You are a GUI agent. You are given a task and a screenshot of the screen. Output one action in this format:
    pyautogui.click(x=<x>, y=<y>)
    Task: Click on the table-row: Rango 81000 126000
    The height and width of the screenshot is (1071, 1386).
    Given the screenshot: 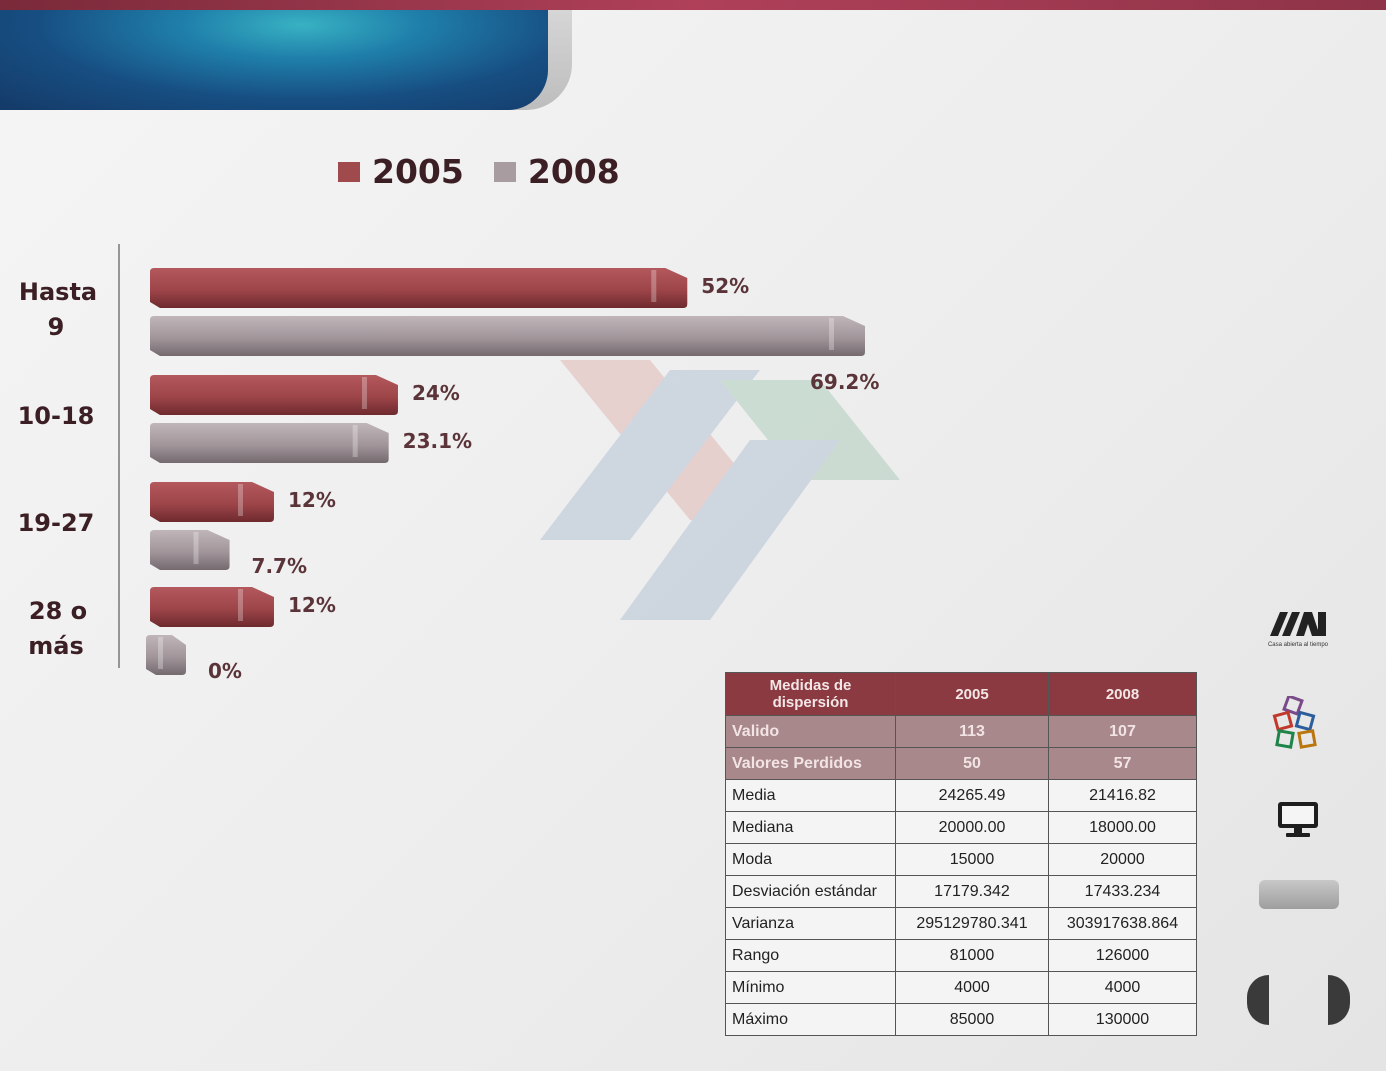 What is the action you would take?
    pyautogui.click(x=961, y=955)
    